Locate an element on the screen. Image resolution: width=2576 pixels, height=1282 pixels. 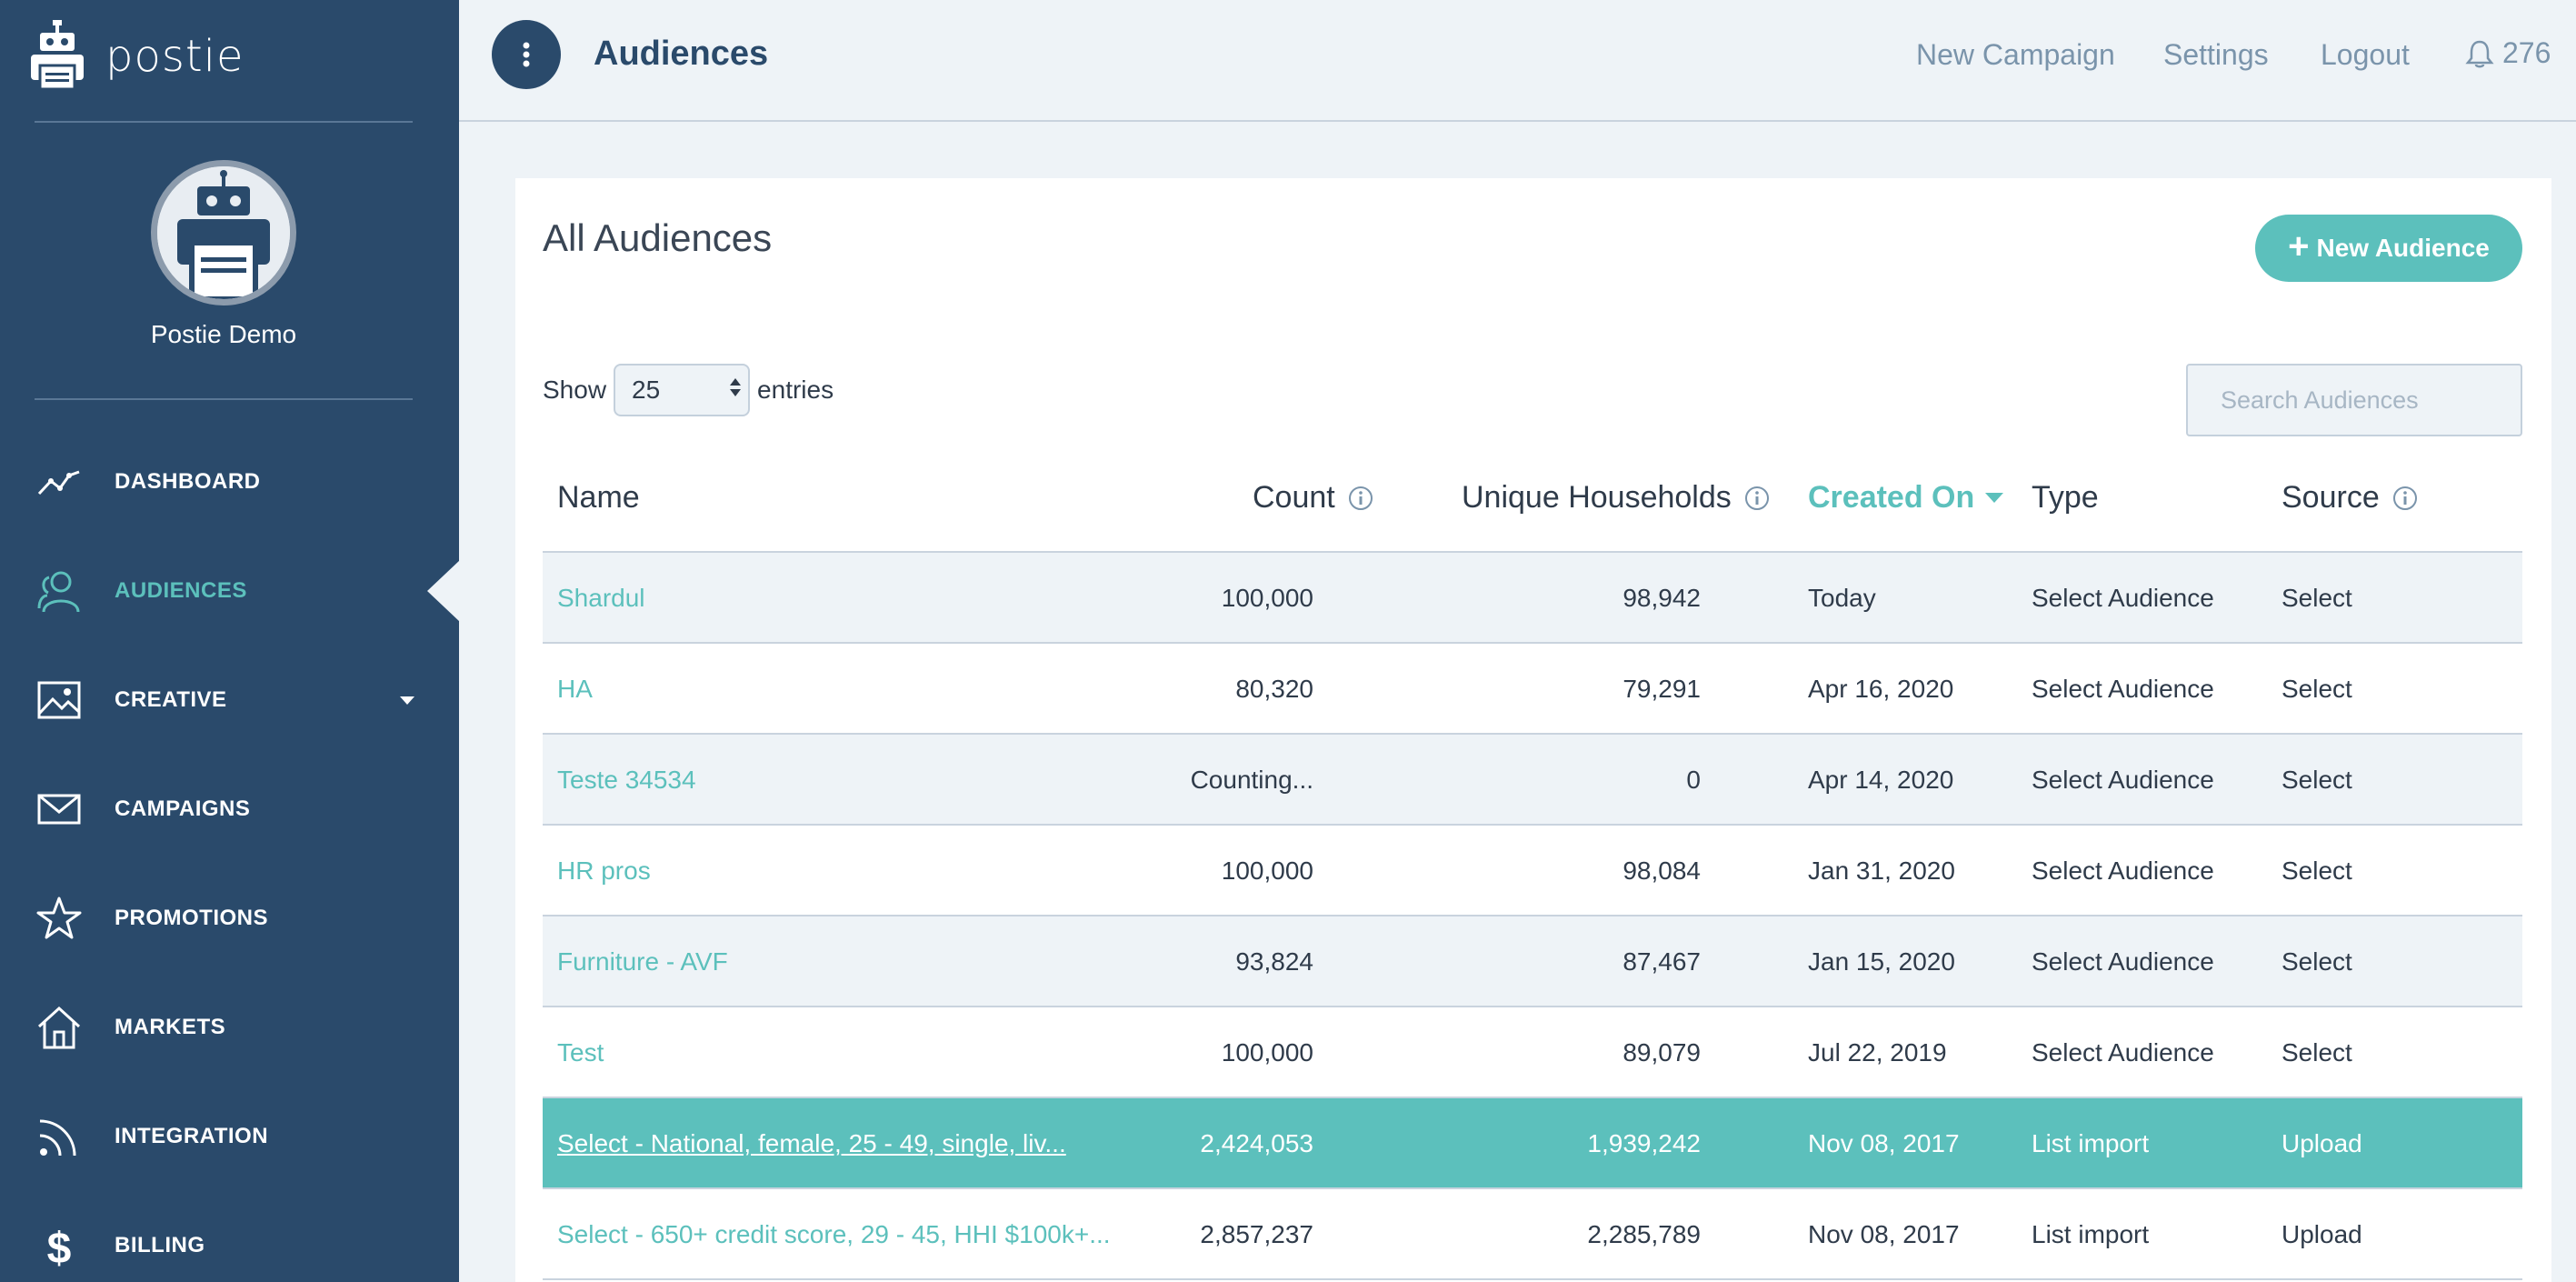
column-header-created-on: Created On is located at coordinates (1906, 498).